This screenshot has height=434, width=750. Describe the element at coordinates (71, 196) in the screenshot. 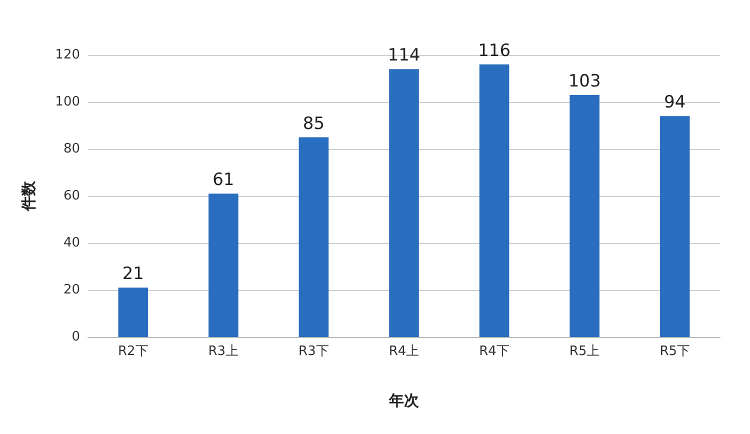

I see `y-tick-label: 60` at that location.